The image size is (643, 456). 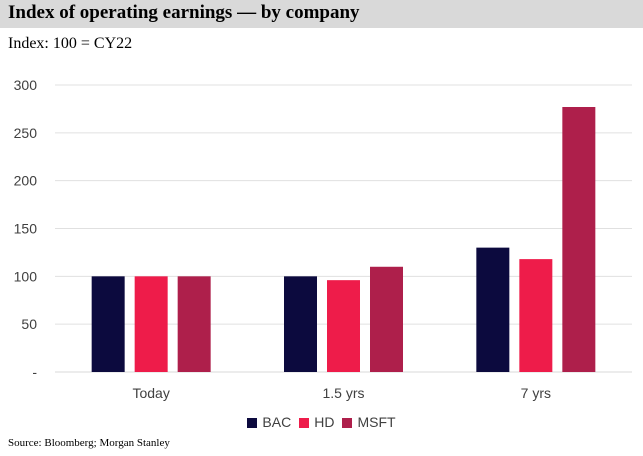 What do you see at coordinates (29, 324) in the screenshot?
I see `y-tick-label: 50` at bounding box center [29, 324].